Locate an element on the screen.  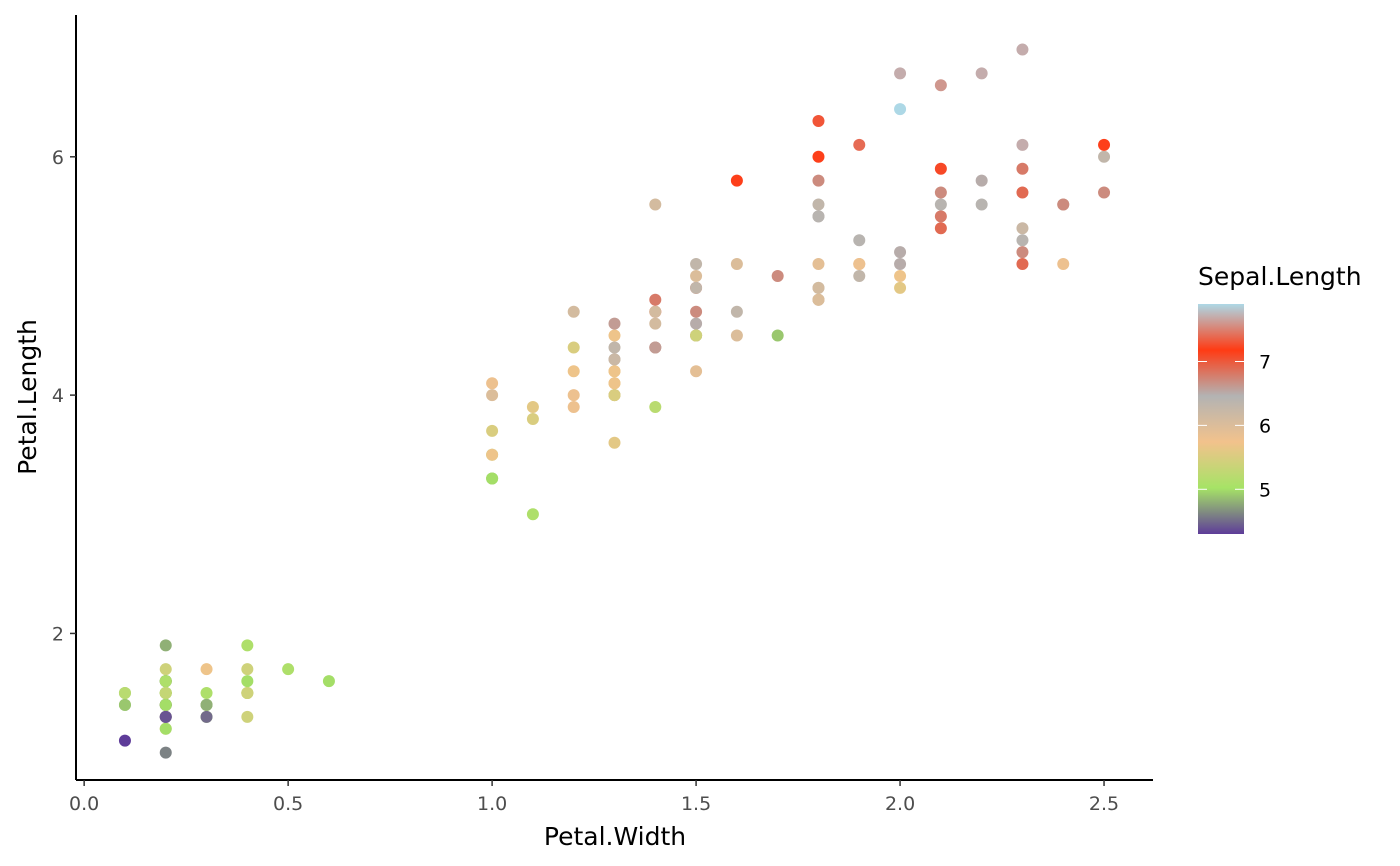
x-tick-label: 0.0 is located at coordinates (84, 804).